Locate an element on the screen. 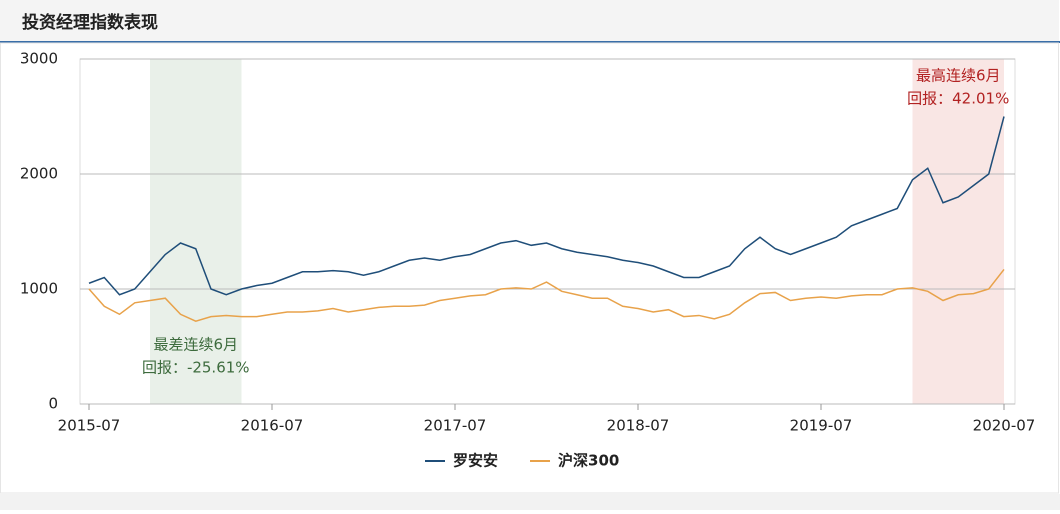  y-tick-label: 0 is located at coordinates (53, 404).